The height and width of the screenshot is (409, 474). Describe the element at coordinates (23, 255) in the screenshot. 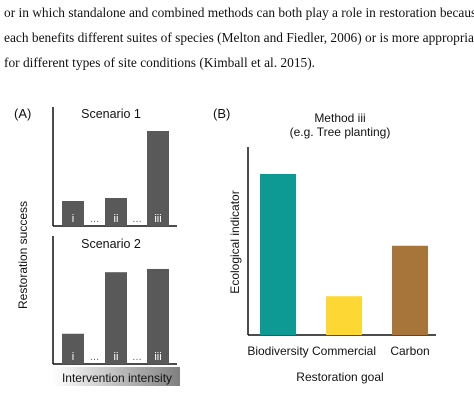

I see `panel-a-y-axis-label: Restoration success` at that location.